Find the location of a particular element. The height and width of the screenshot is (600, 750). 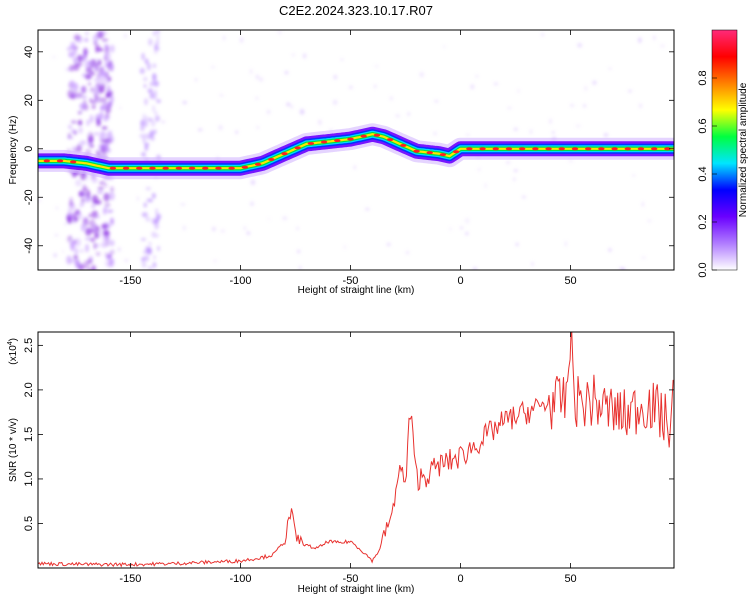

colorbar-tick-label: 0.2 is located at coordinates (703, 221).